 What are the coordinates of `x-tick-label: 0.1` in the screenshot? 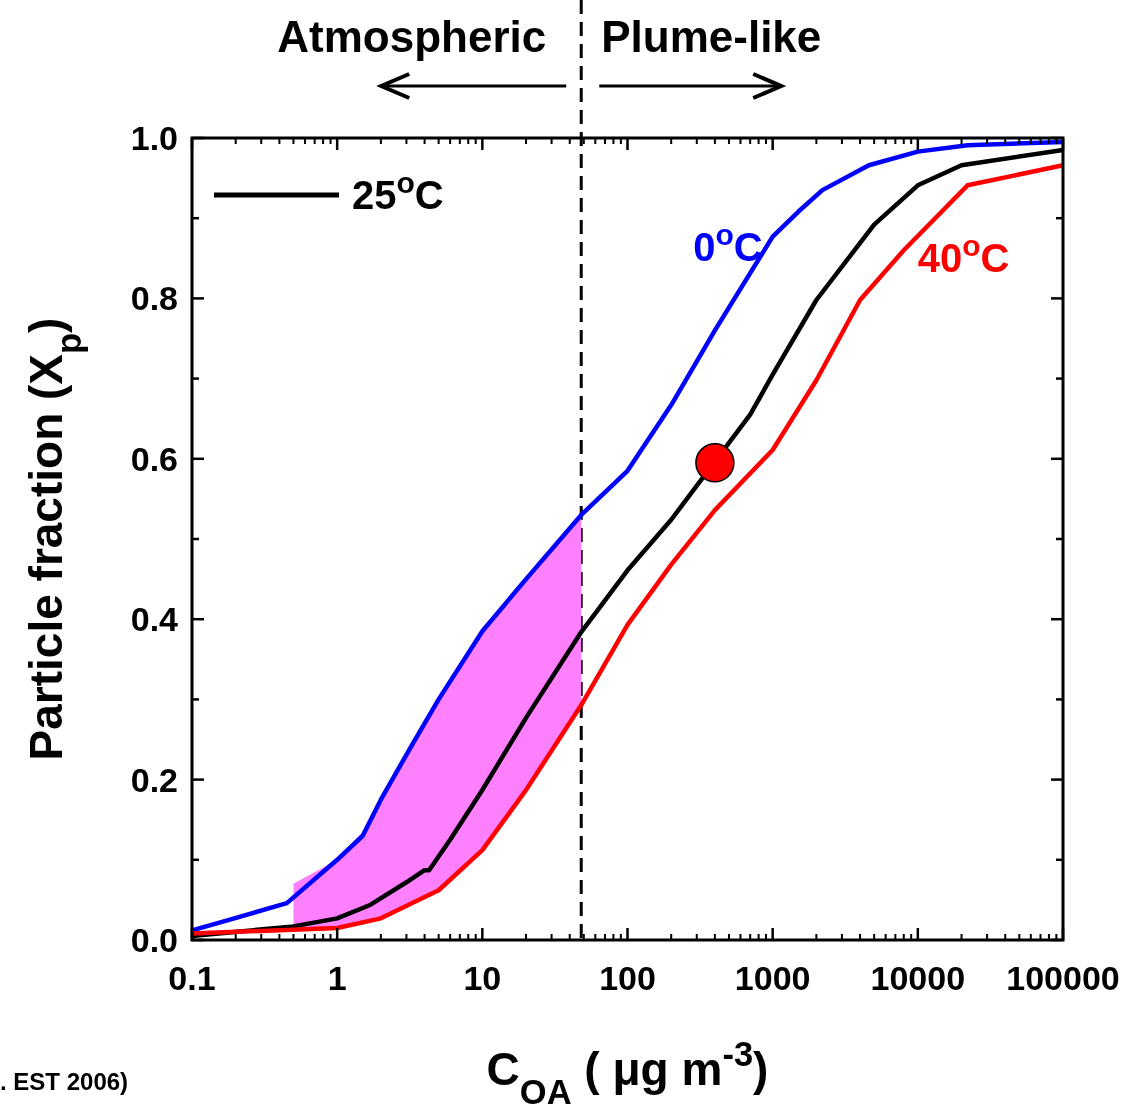 It's located at (192, 978).